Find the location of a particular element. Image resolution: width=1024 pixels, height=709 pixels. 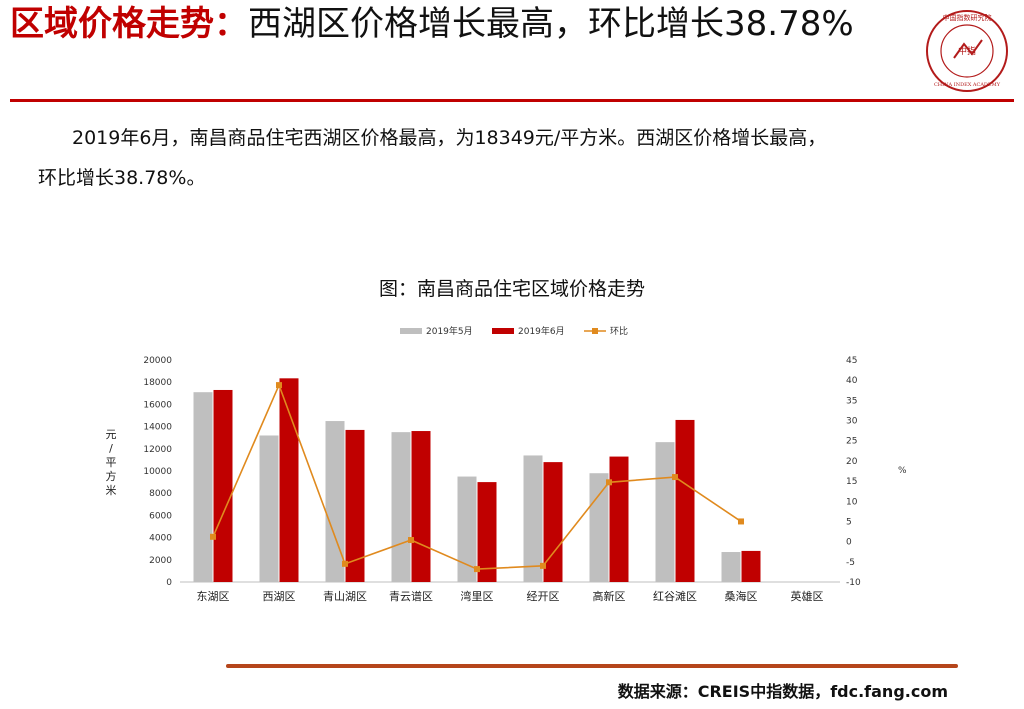

y-tick-label: 12000 is located at coordinates (157, 450).